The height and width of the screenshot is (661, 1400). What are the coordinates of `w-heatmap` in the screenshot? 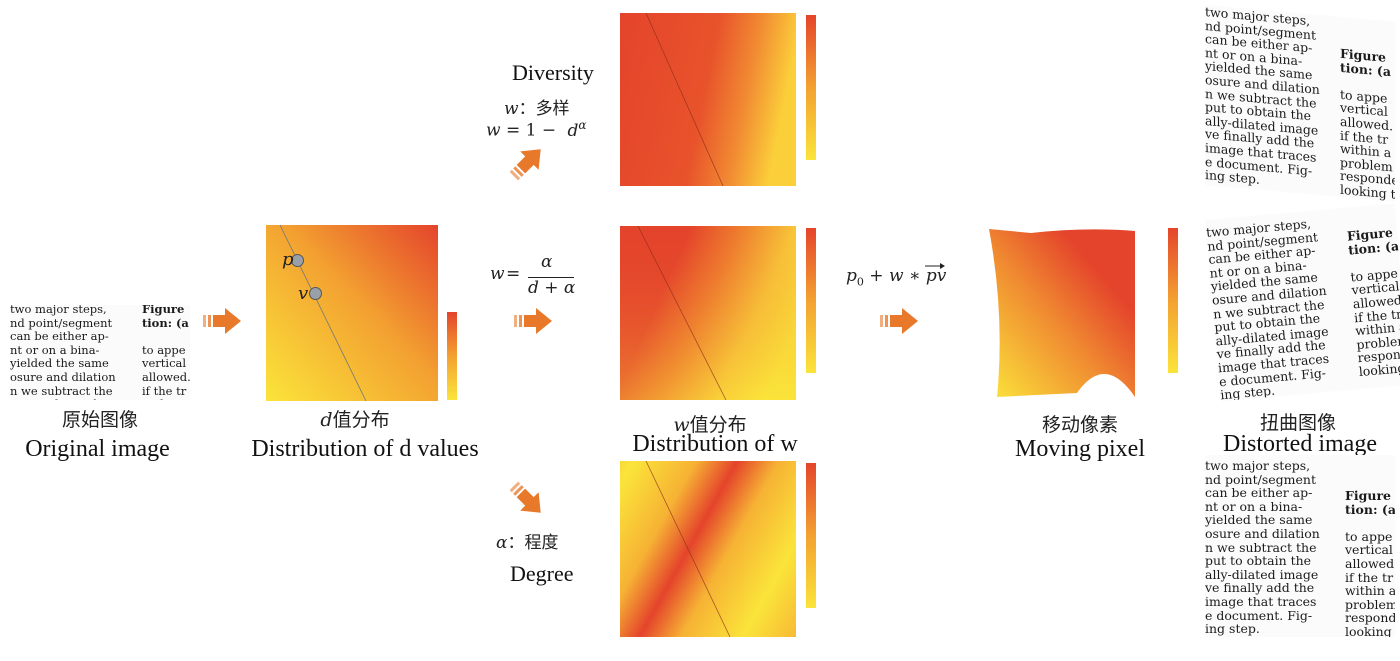 It's located at (708, 313).